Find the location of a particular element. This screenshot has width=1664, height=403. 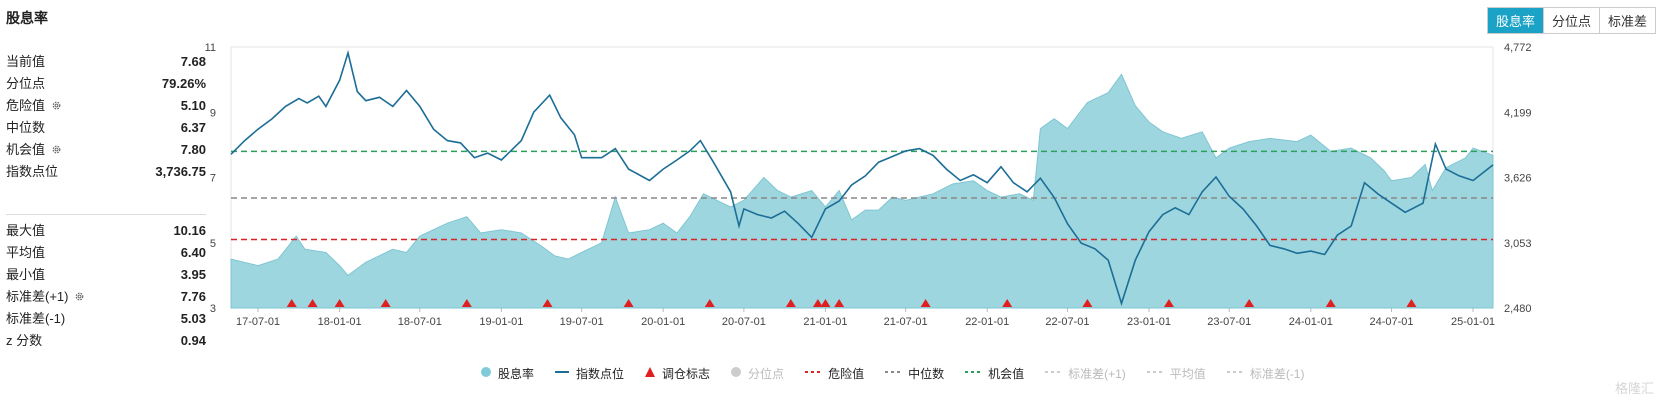

x-tick-label: 19-07-01 is located at coordinates (582, 322).